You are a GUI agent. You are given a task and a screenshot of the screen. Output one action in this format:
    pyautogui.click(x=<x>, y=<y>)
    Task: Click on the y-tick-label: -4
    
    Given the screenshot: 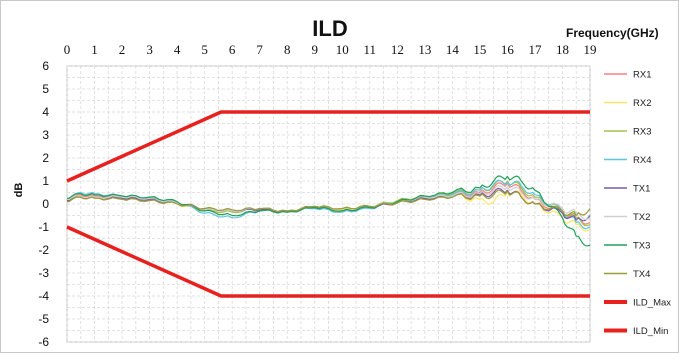 What is the action you would take?
    pyautogui.click(x=43, y=296)
    